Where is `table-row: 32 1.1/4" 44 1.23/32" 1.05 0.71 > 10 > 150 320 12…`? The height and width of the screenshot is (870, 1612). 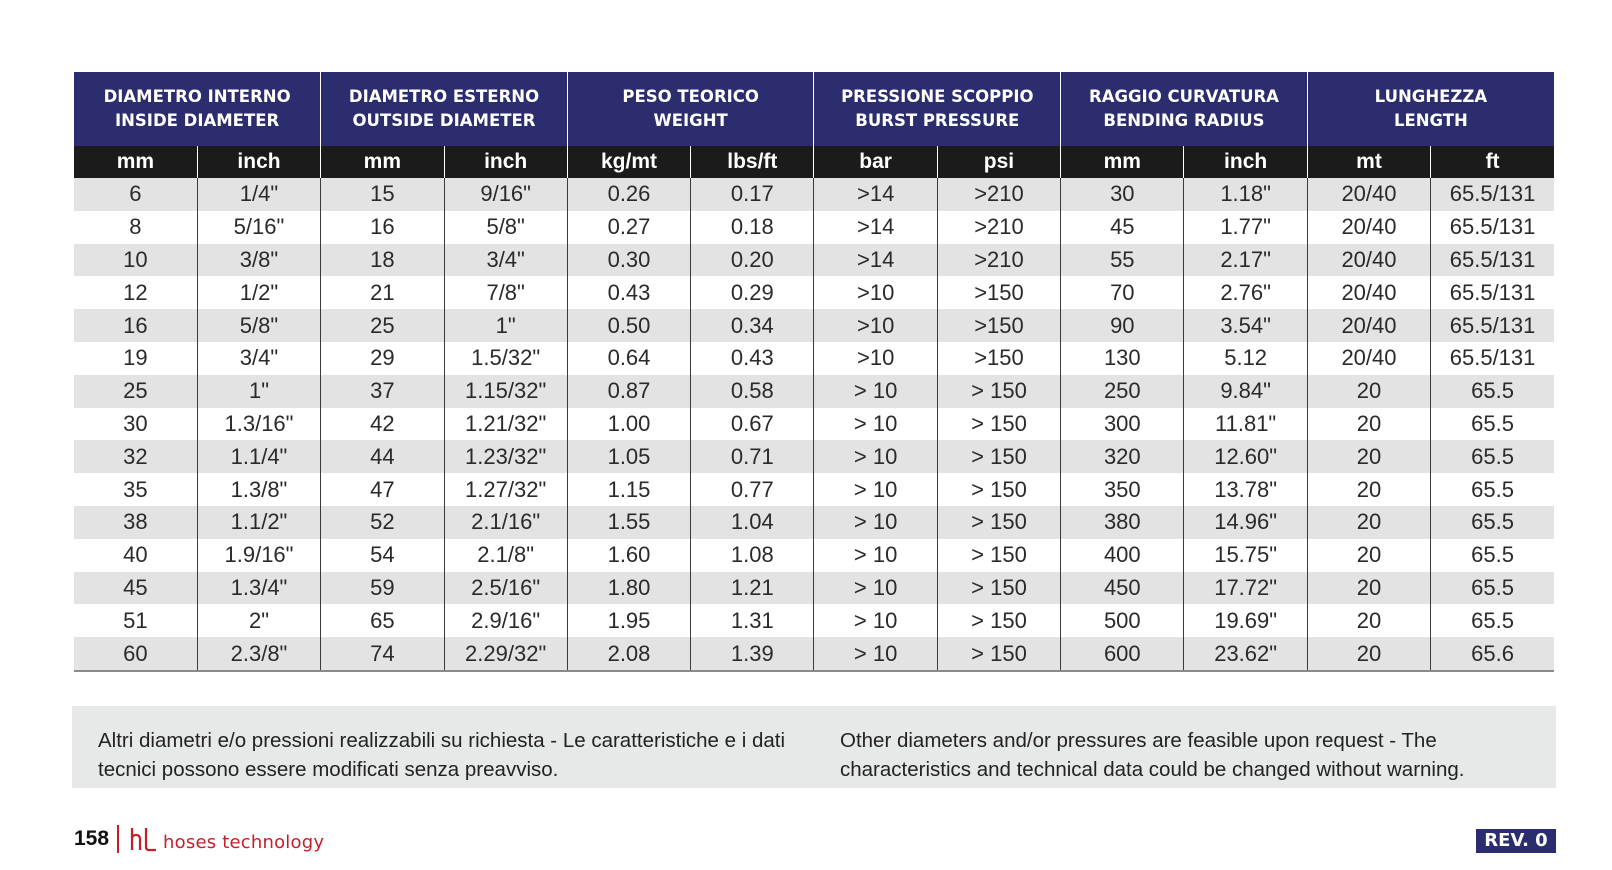
table-row: 32 1.1/4" 44 1.23/32" 1.05 0.71 > 10 > 150 320 12… is located at coordinates (814, 457).